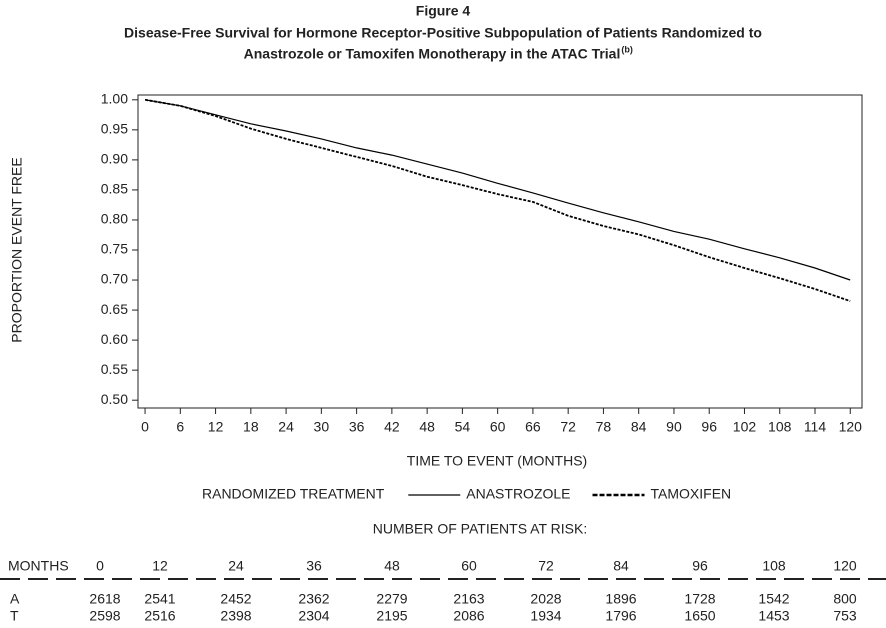  I want to click on risk-count: 2279, so click(391, 599).